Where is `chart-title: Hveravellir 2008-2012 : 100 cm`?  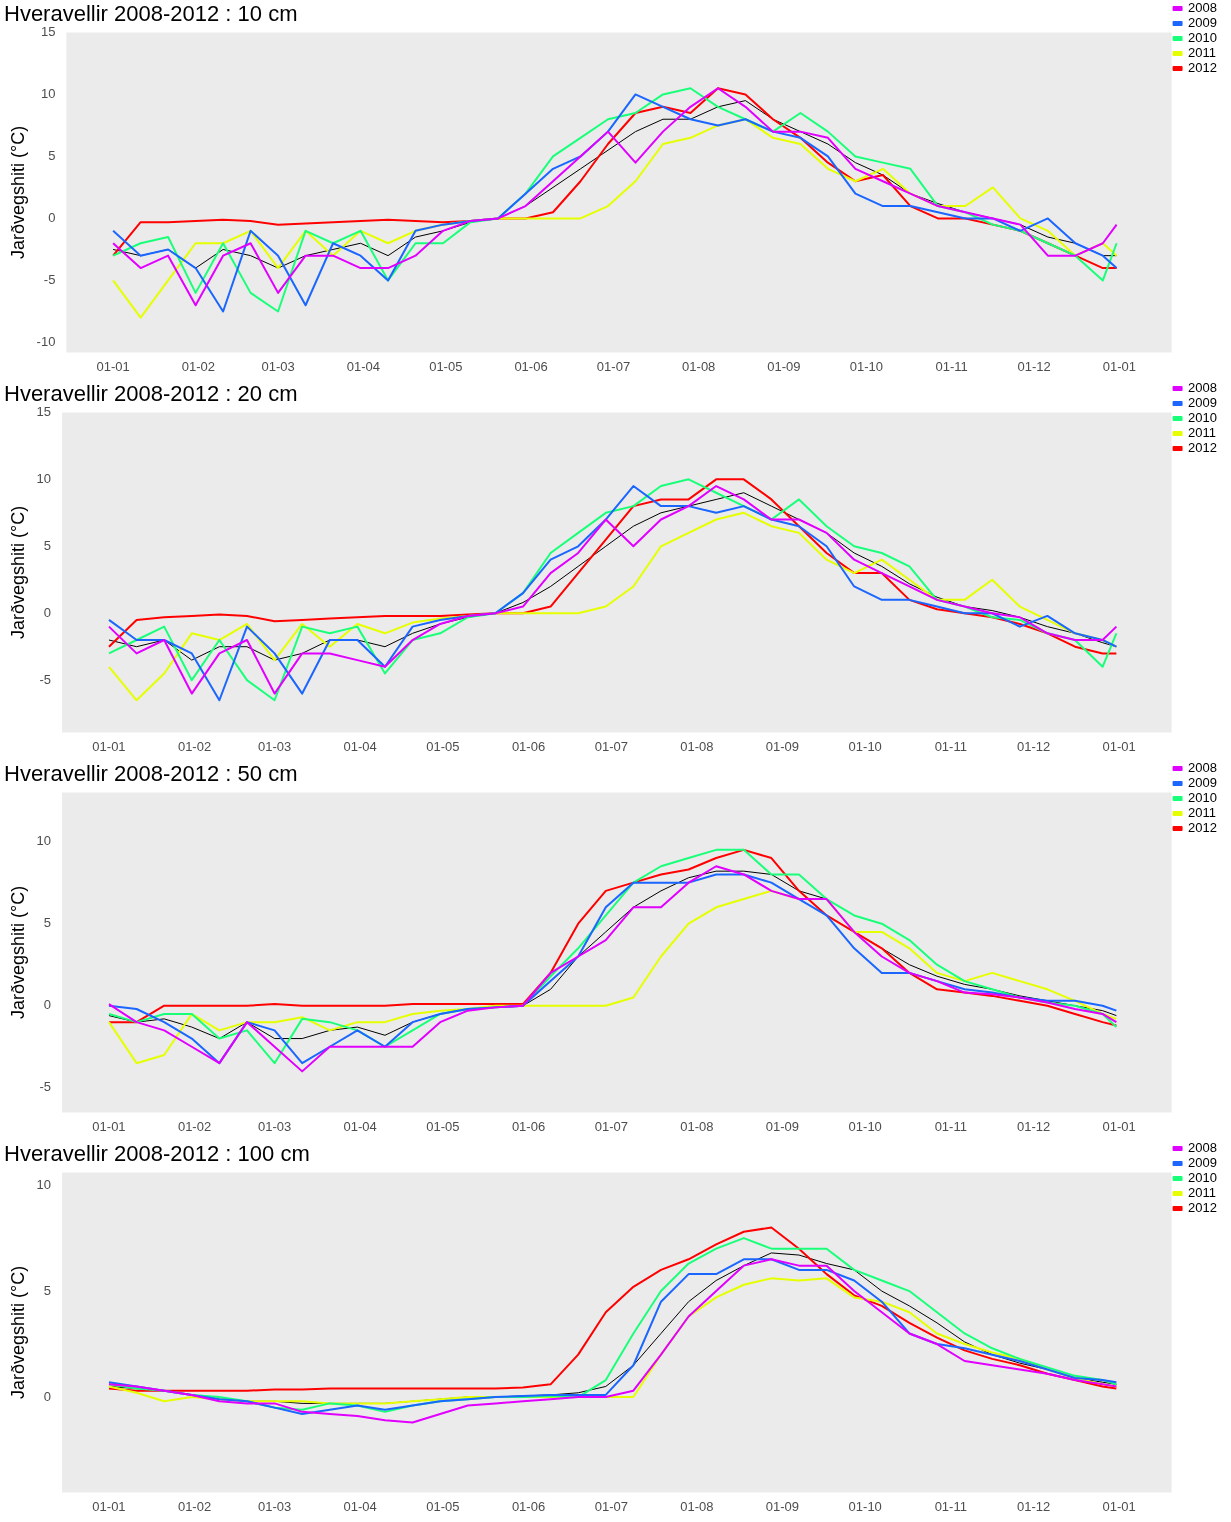
chart-title: Hveravellir 2008-2012 : 100 cm is located at coordinates (157, 1154).